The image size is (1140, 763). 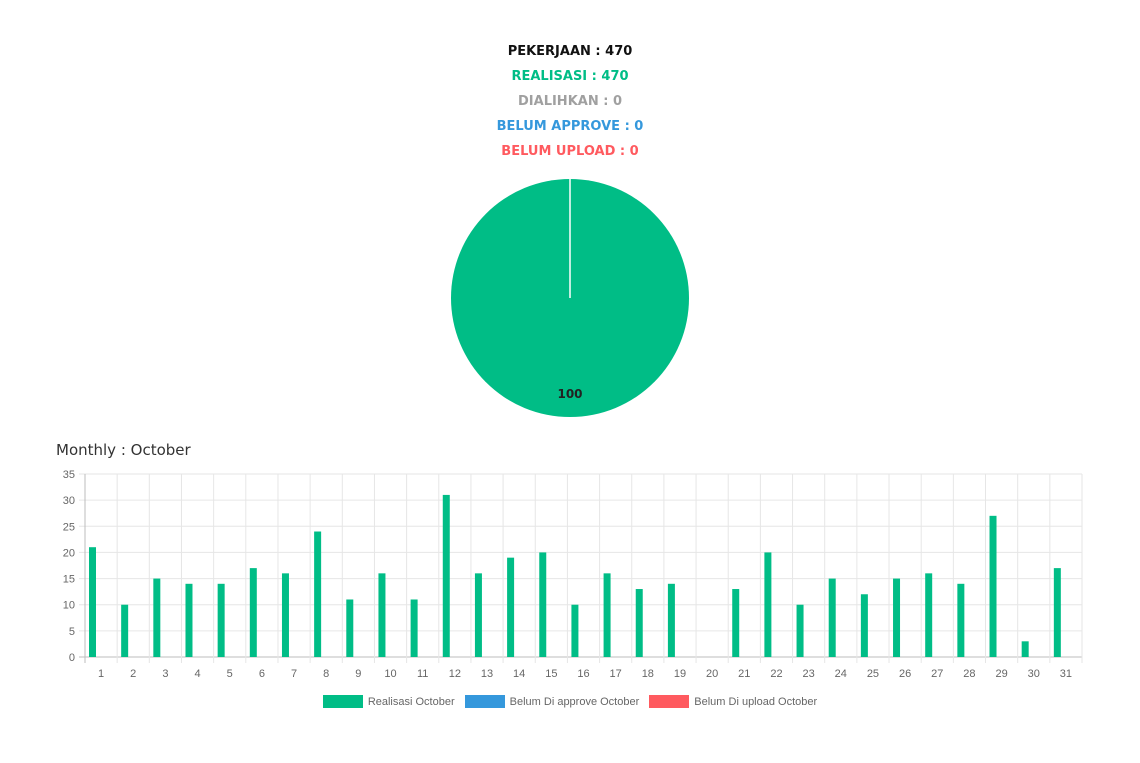 What do you see at coordinates (570, 51) in the screenshot?
I see `pekerjaan-count: PEKERJAAN : 470` at bounding box center [570, 51].